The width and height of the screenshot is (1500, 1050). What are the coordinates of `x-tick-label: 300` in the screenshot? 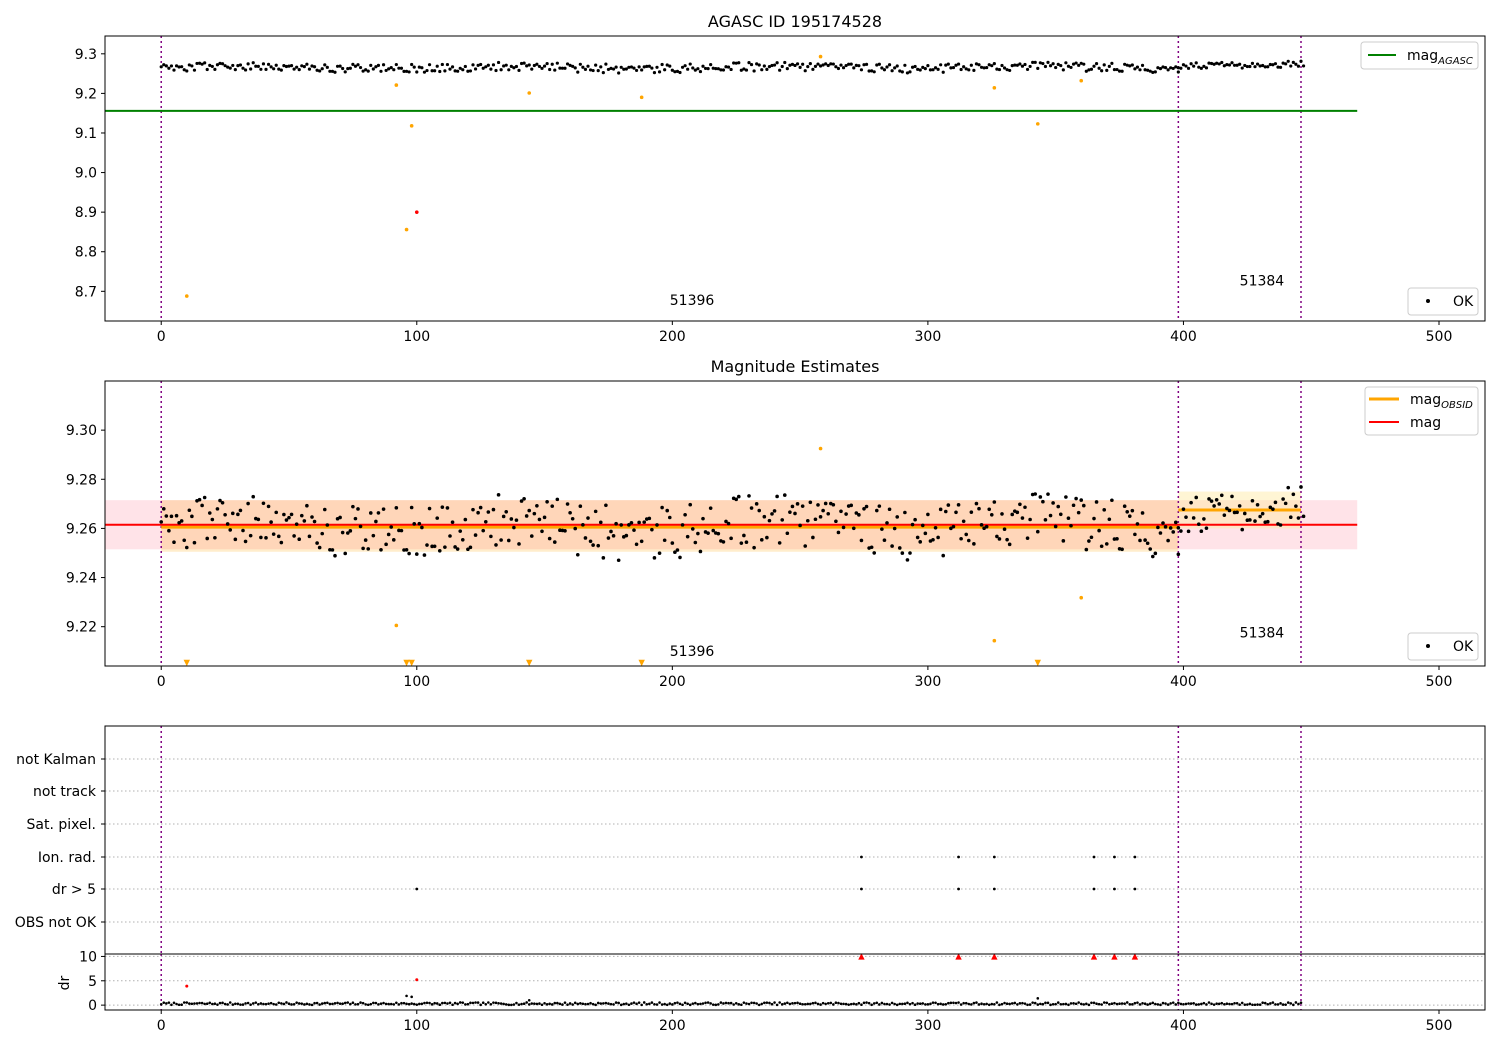 It's located at (928, 337).